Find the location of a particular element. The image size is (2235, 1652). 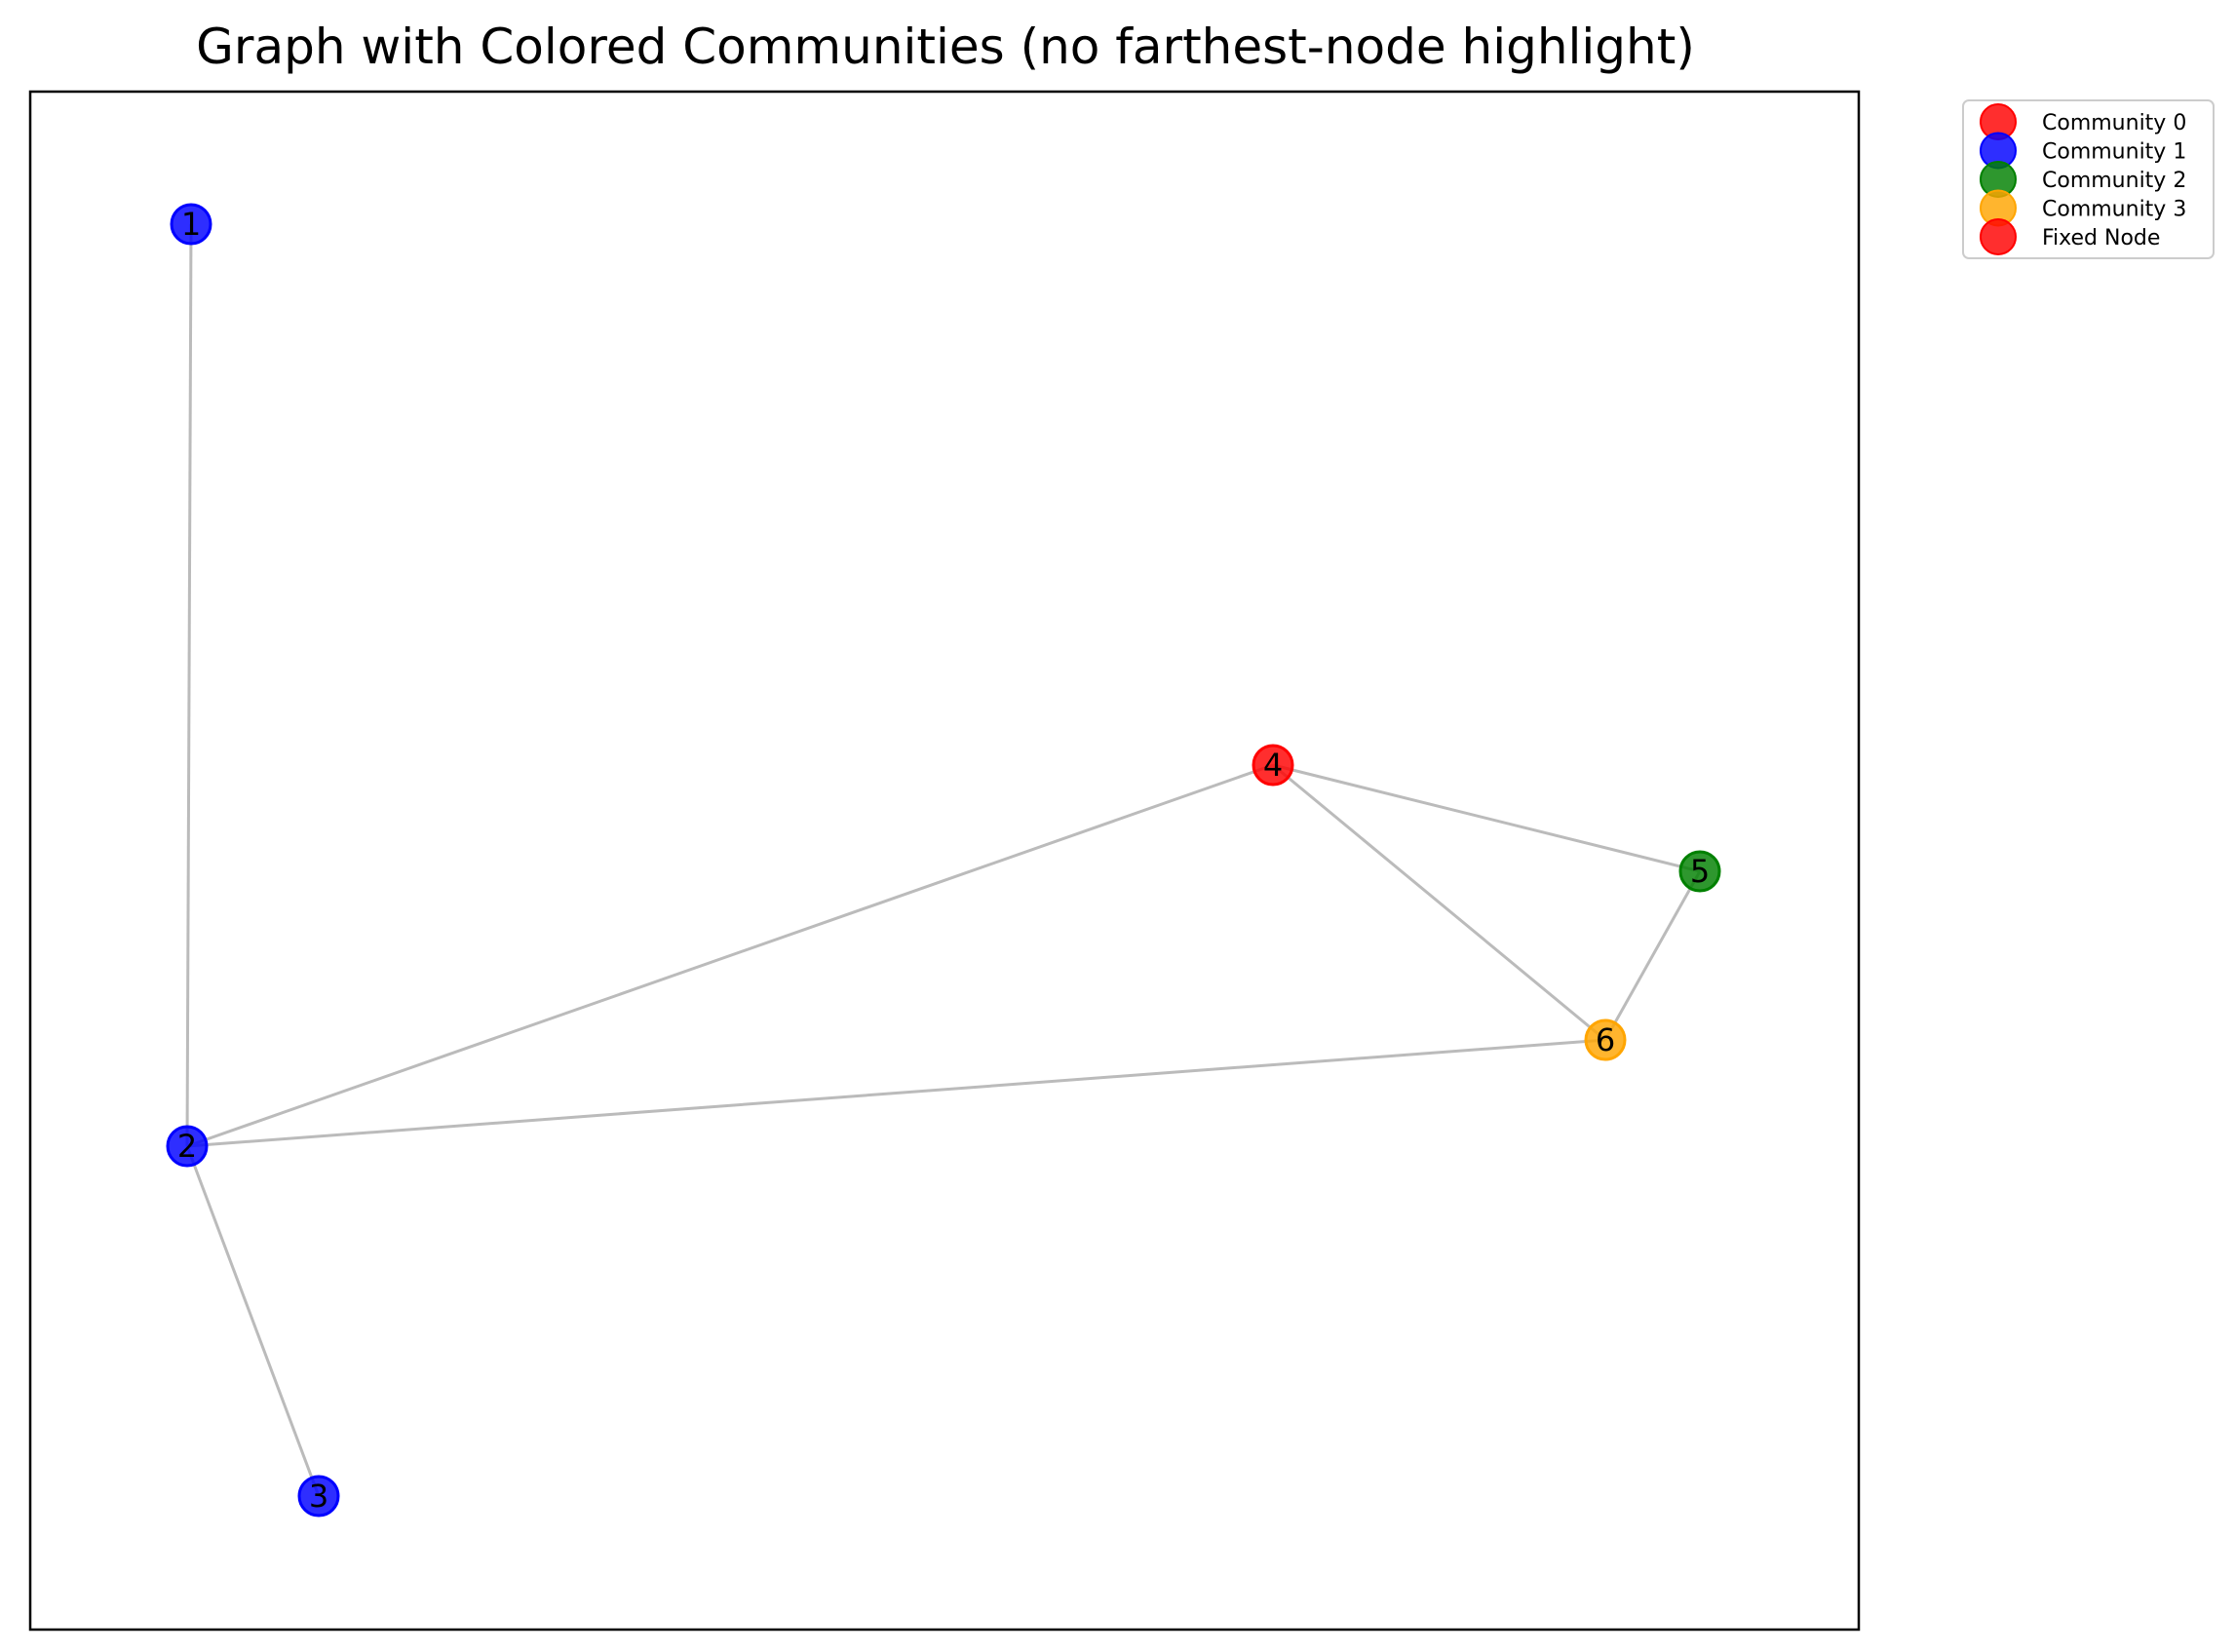

node-label-2: 2 is located at coordinates (187, 1146).